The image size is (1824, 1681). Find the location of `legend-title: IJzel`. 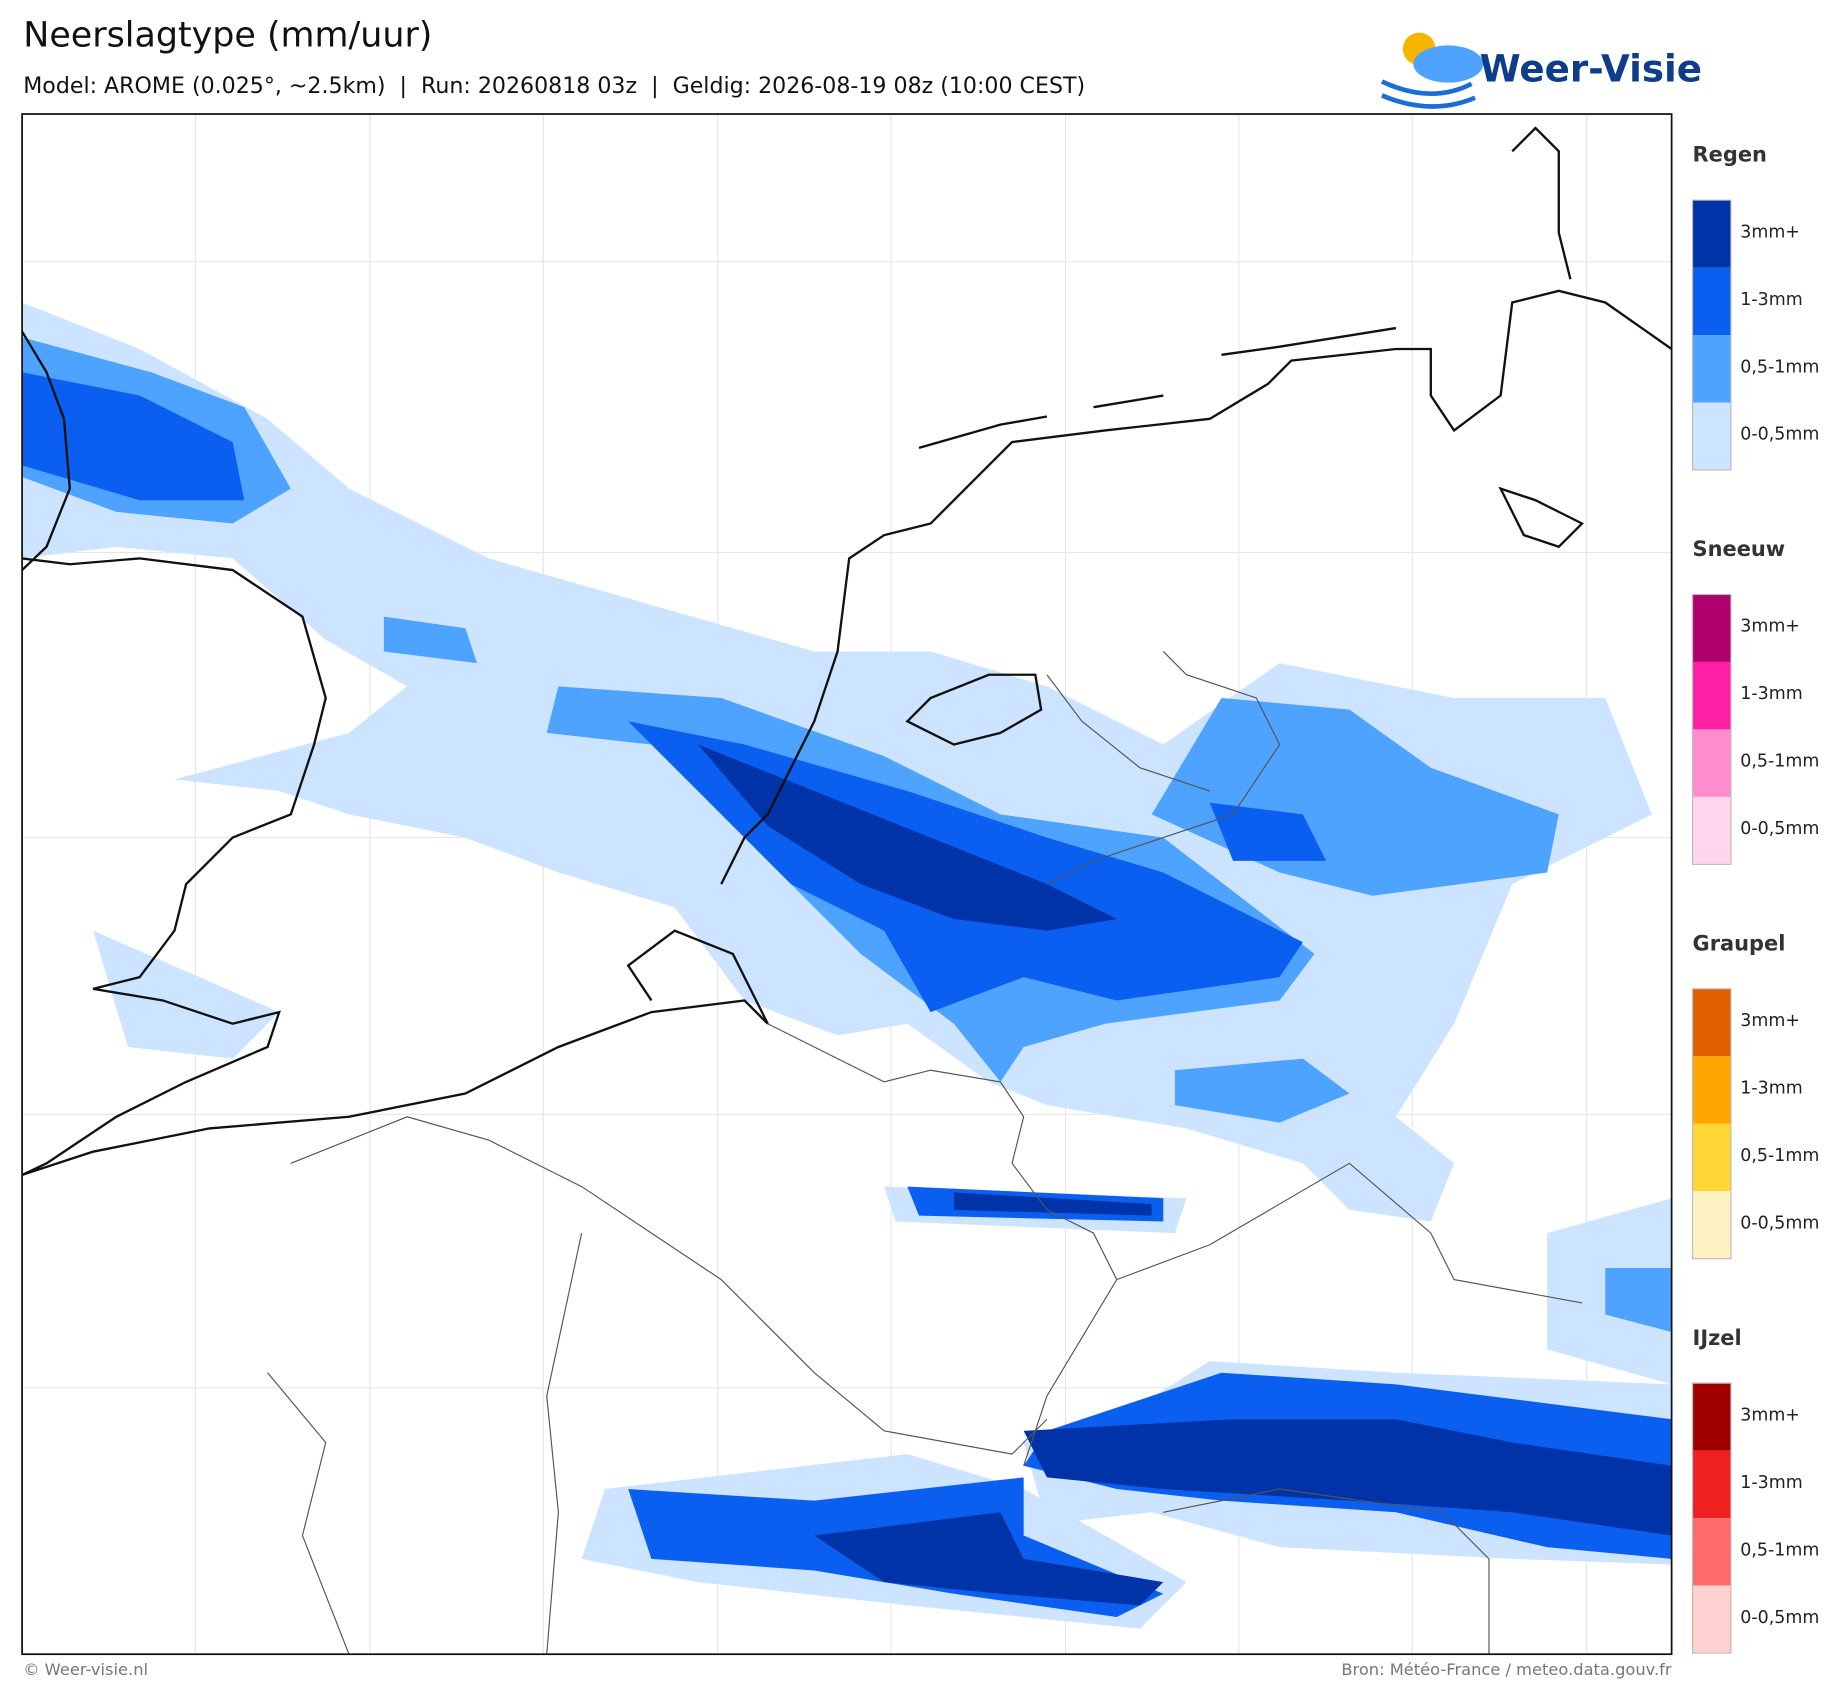

legend-title: IJzel is located at coordinates (1717, 1338).